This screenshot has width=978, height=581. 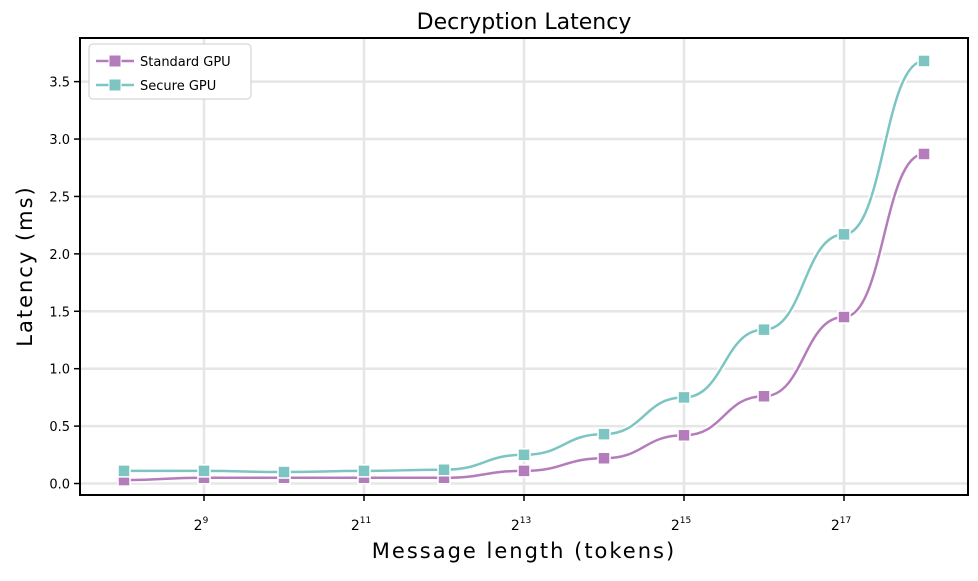 I want to click on y-axis-label: Latency (ms), so click(x=25, y=265).